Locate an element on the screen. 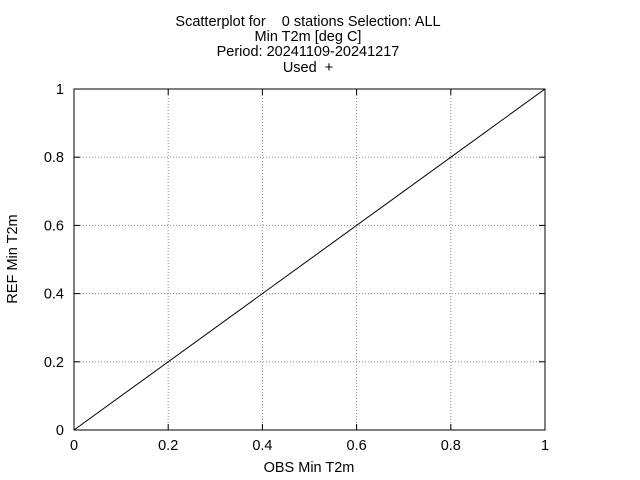  y-tick-label: 0.4 is located at coordinates (54, 295).